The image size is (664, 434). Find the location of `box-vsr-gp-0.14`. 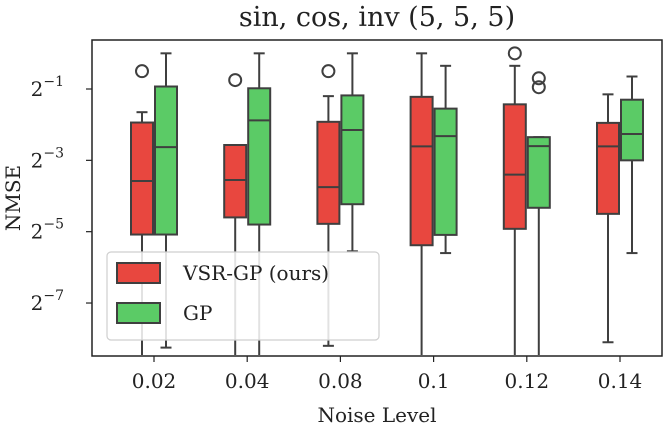

box-vsr-gp-0.14 is located at coordinates (608, 218).